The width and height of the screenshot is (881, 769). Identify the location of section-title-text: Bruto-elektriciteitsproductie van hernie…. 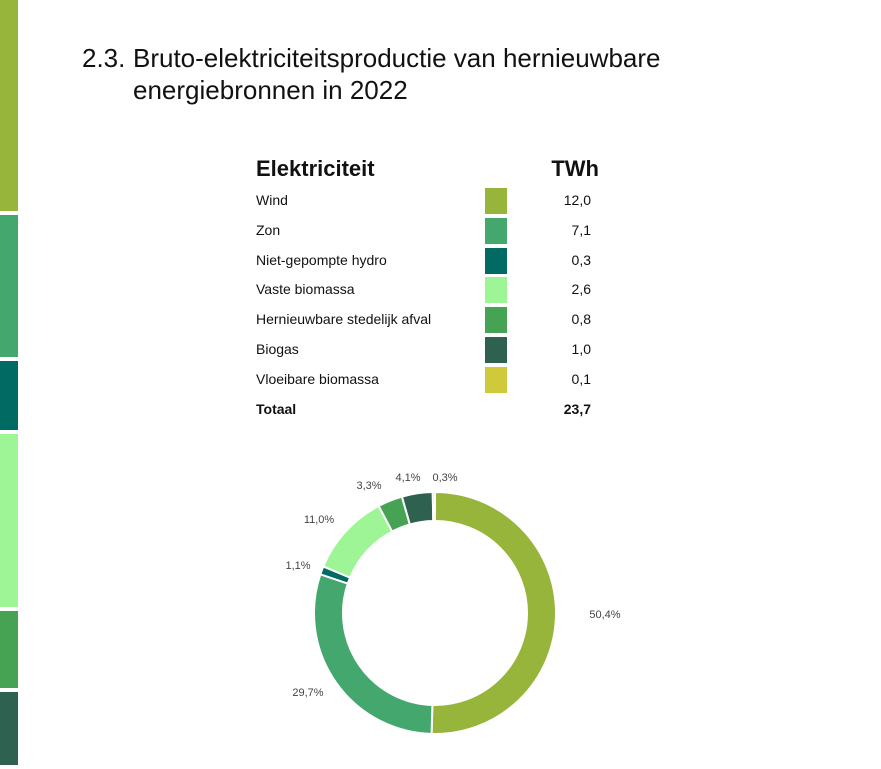
(397, 74).